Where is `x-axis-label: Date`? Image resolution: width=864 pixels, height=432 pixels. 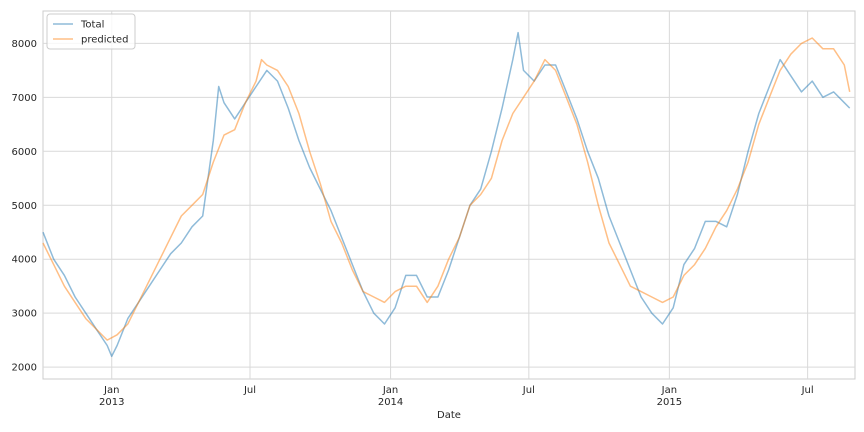 x-axis-label: Date is located at coordinates (449, 415).